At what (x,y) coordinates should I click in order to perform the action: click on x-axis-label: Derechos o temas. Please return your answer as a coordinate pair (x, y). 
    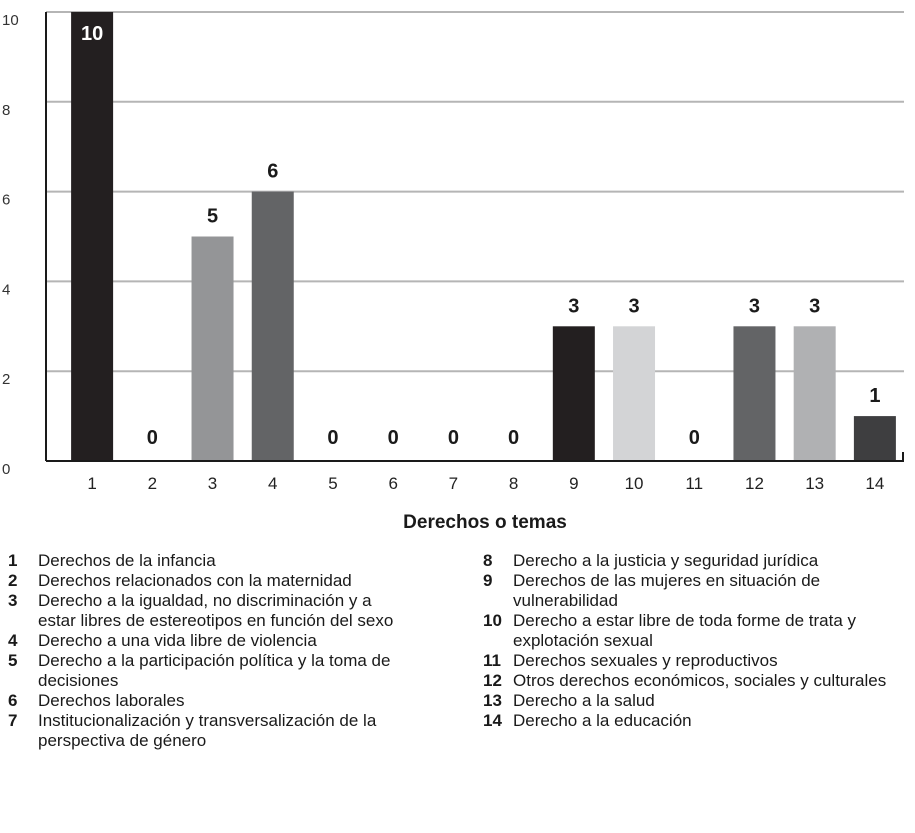
    Looking at the image, I should click on (485, 522).